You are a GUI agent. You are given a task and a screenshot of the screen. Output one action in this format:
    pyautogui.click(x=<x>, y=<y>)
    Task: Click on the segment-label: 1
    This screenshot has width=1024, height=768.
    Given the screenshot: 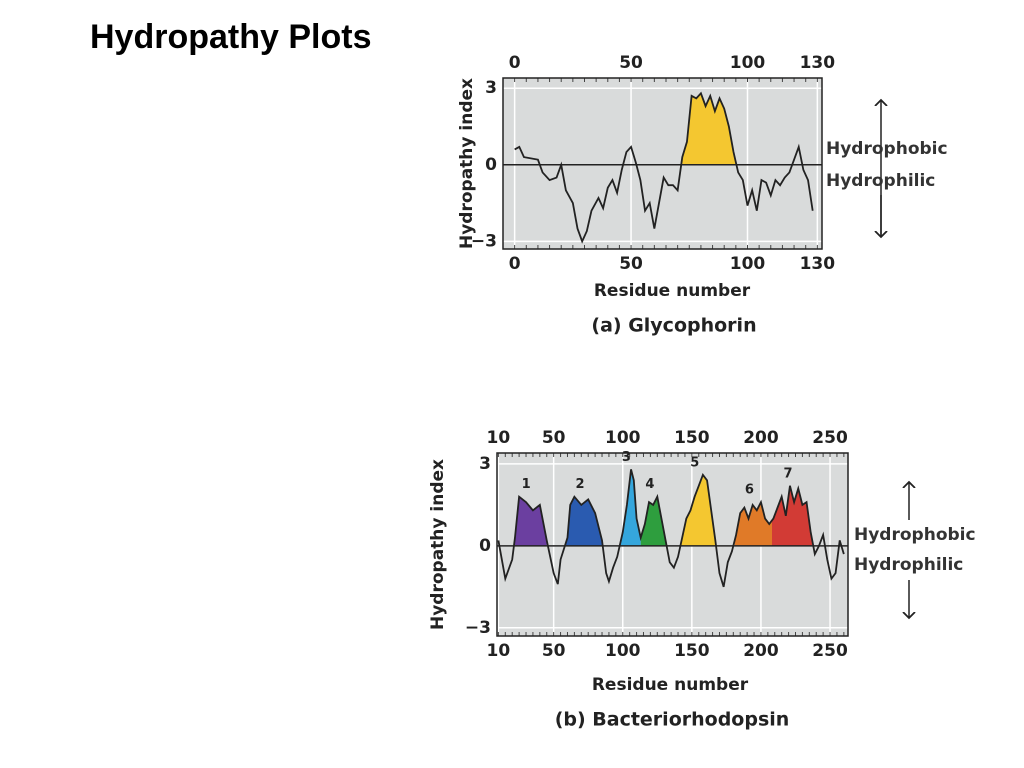 What is the action you would take?
    pyautogui.click(x=526, y=484)
    